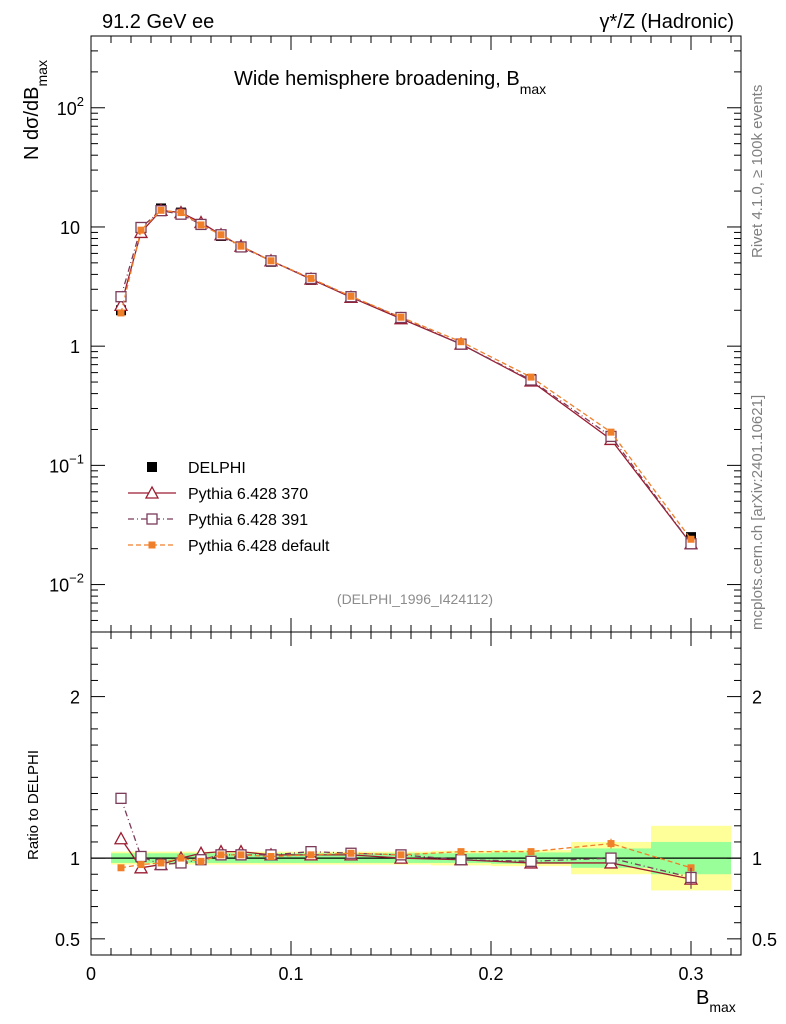 The width and height of the screenshot is (786, 1024). Describe the element at coordinates (757, 859) in the screenshot. I see `yratio-tick-label-r-1: 1` at that location.